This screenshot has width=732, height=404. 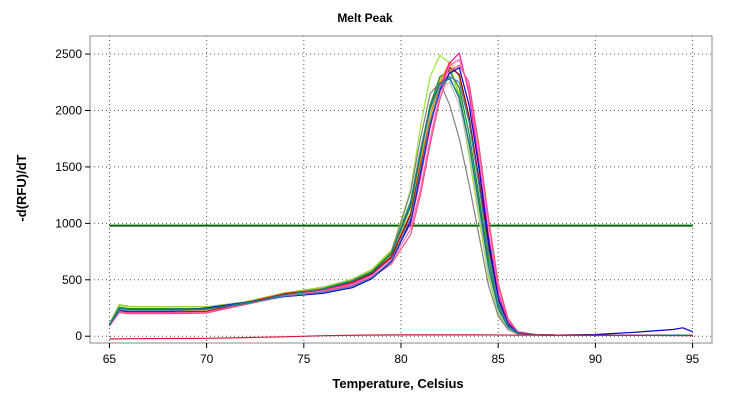 I want to click on x-tick-label: 65, so click(x=110, y=359).